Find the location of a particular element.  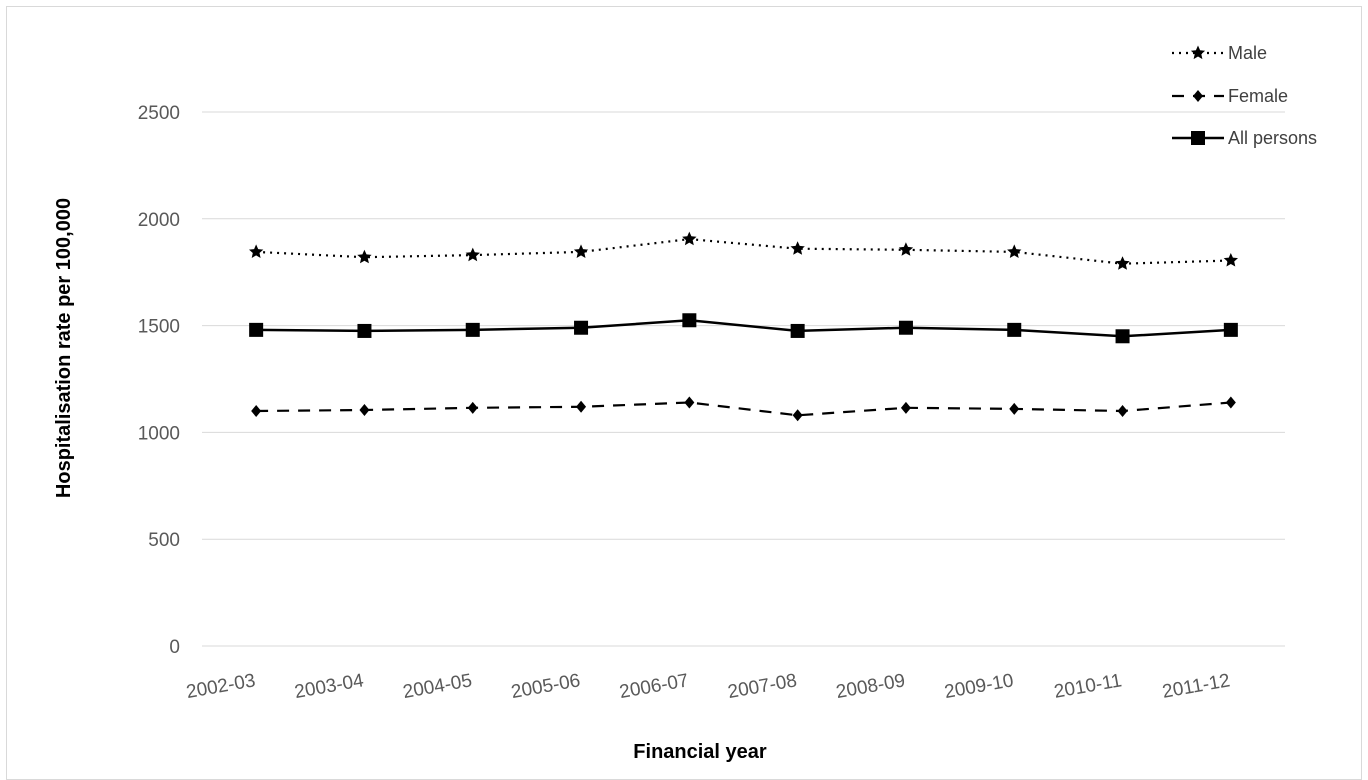

series-female is located at coordinates (743, 409).